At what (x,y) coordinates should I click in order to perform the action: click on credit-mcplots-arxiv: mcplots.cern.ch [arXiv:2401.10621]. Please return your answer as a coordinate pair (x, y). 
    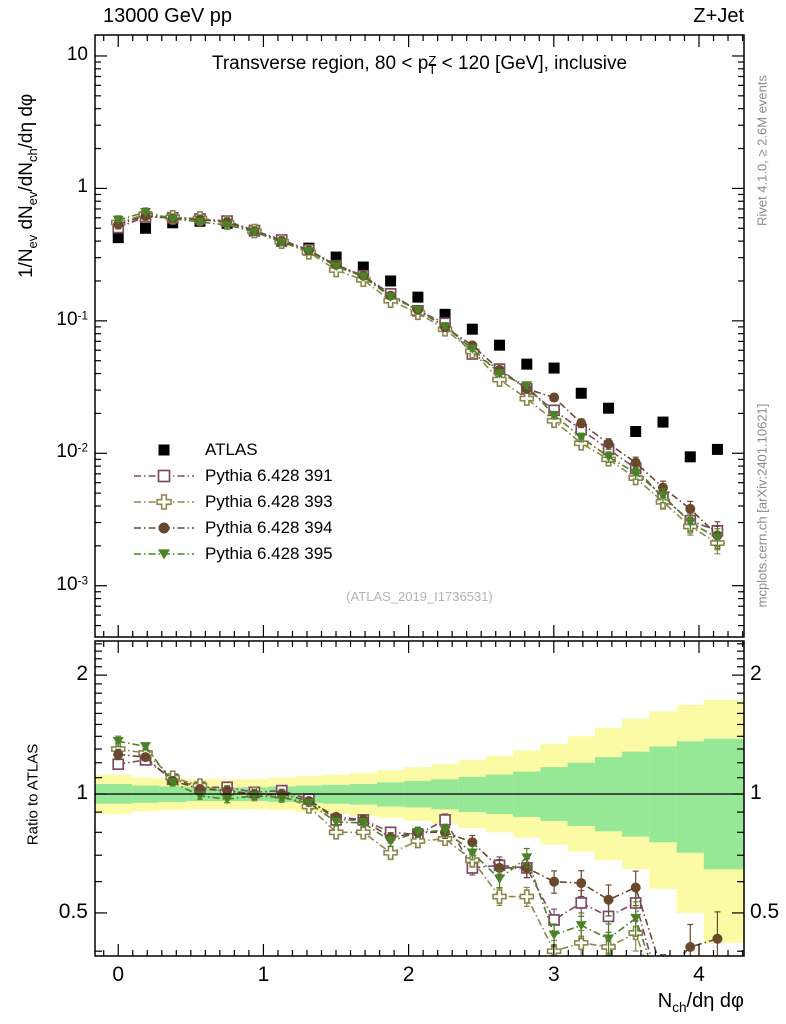
    Looking at the image, I should click on (762, 505).